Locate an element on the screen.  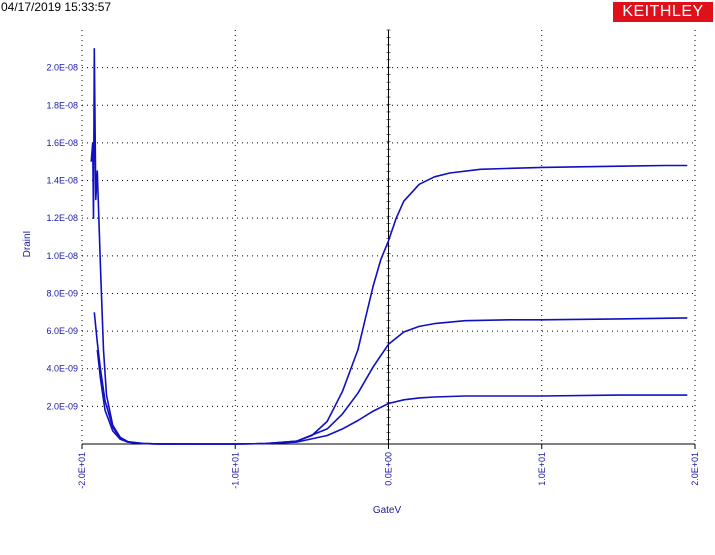
y-tick-label-4: 1.0E-08 is located at coordinates (62, 256).